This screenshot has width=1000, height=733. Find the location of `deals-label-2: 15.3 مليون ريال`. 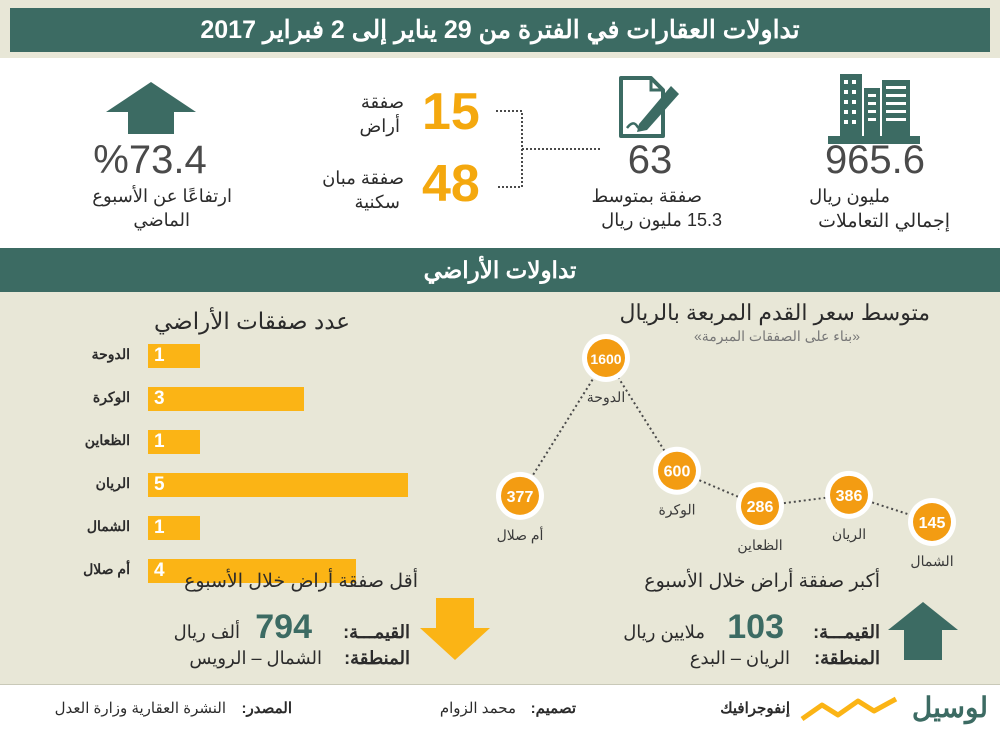

deals-label-2: 15.3 مليون ريال is located at coordinates (661, 220).